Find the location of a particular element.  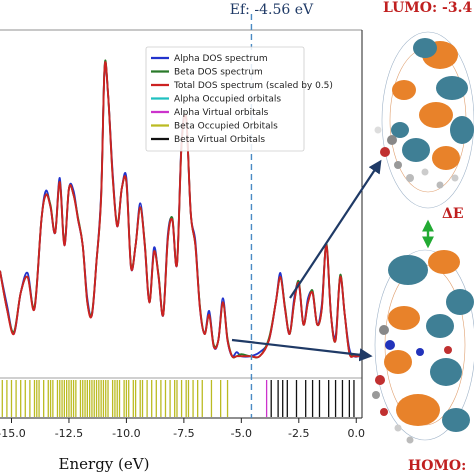

legend-entry: Beta Occupied Orbitals is located at coordinates (226, 127).